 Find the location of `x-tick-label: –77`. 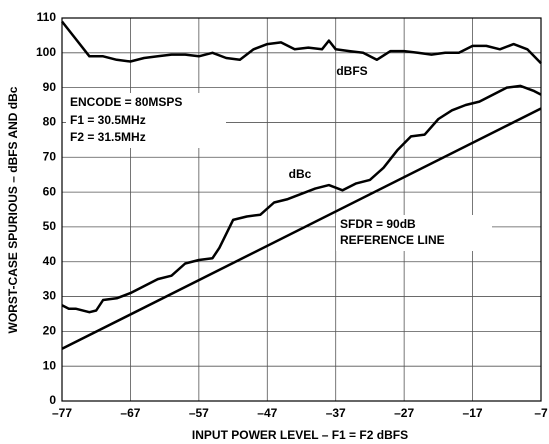

x-tick-label: –77 is located at coordinates (62, 413).